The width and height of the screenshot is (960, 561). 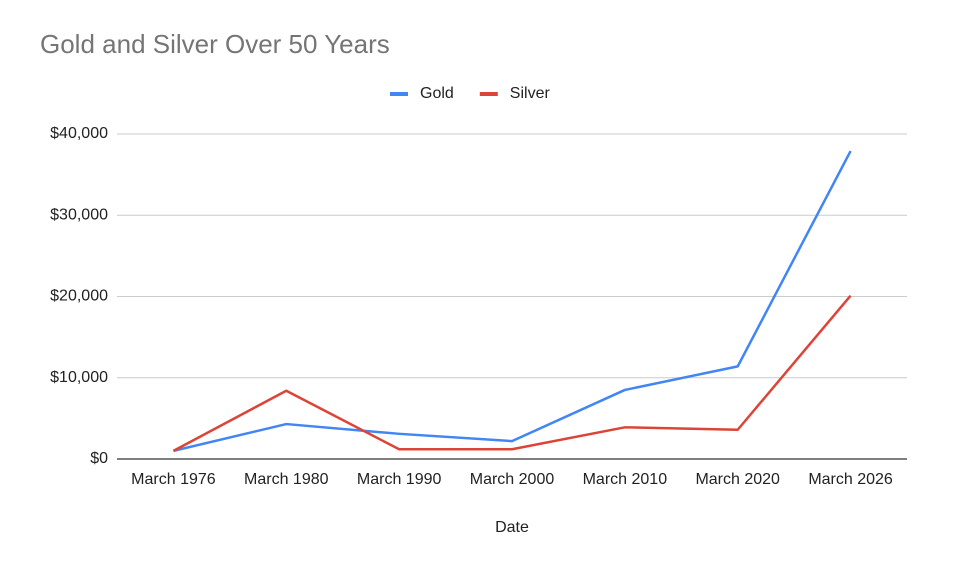 I want to click on x-tick-label: March 1976, so click(x=173, y=479).